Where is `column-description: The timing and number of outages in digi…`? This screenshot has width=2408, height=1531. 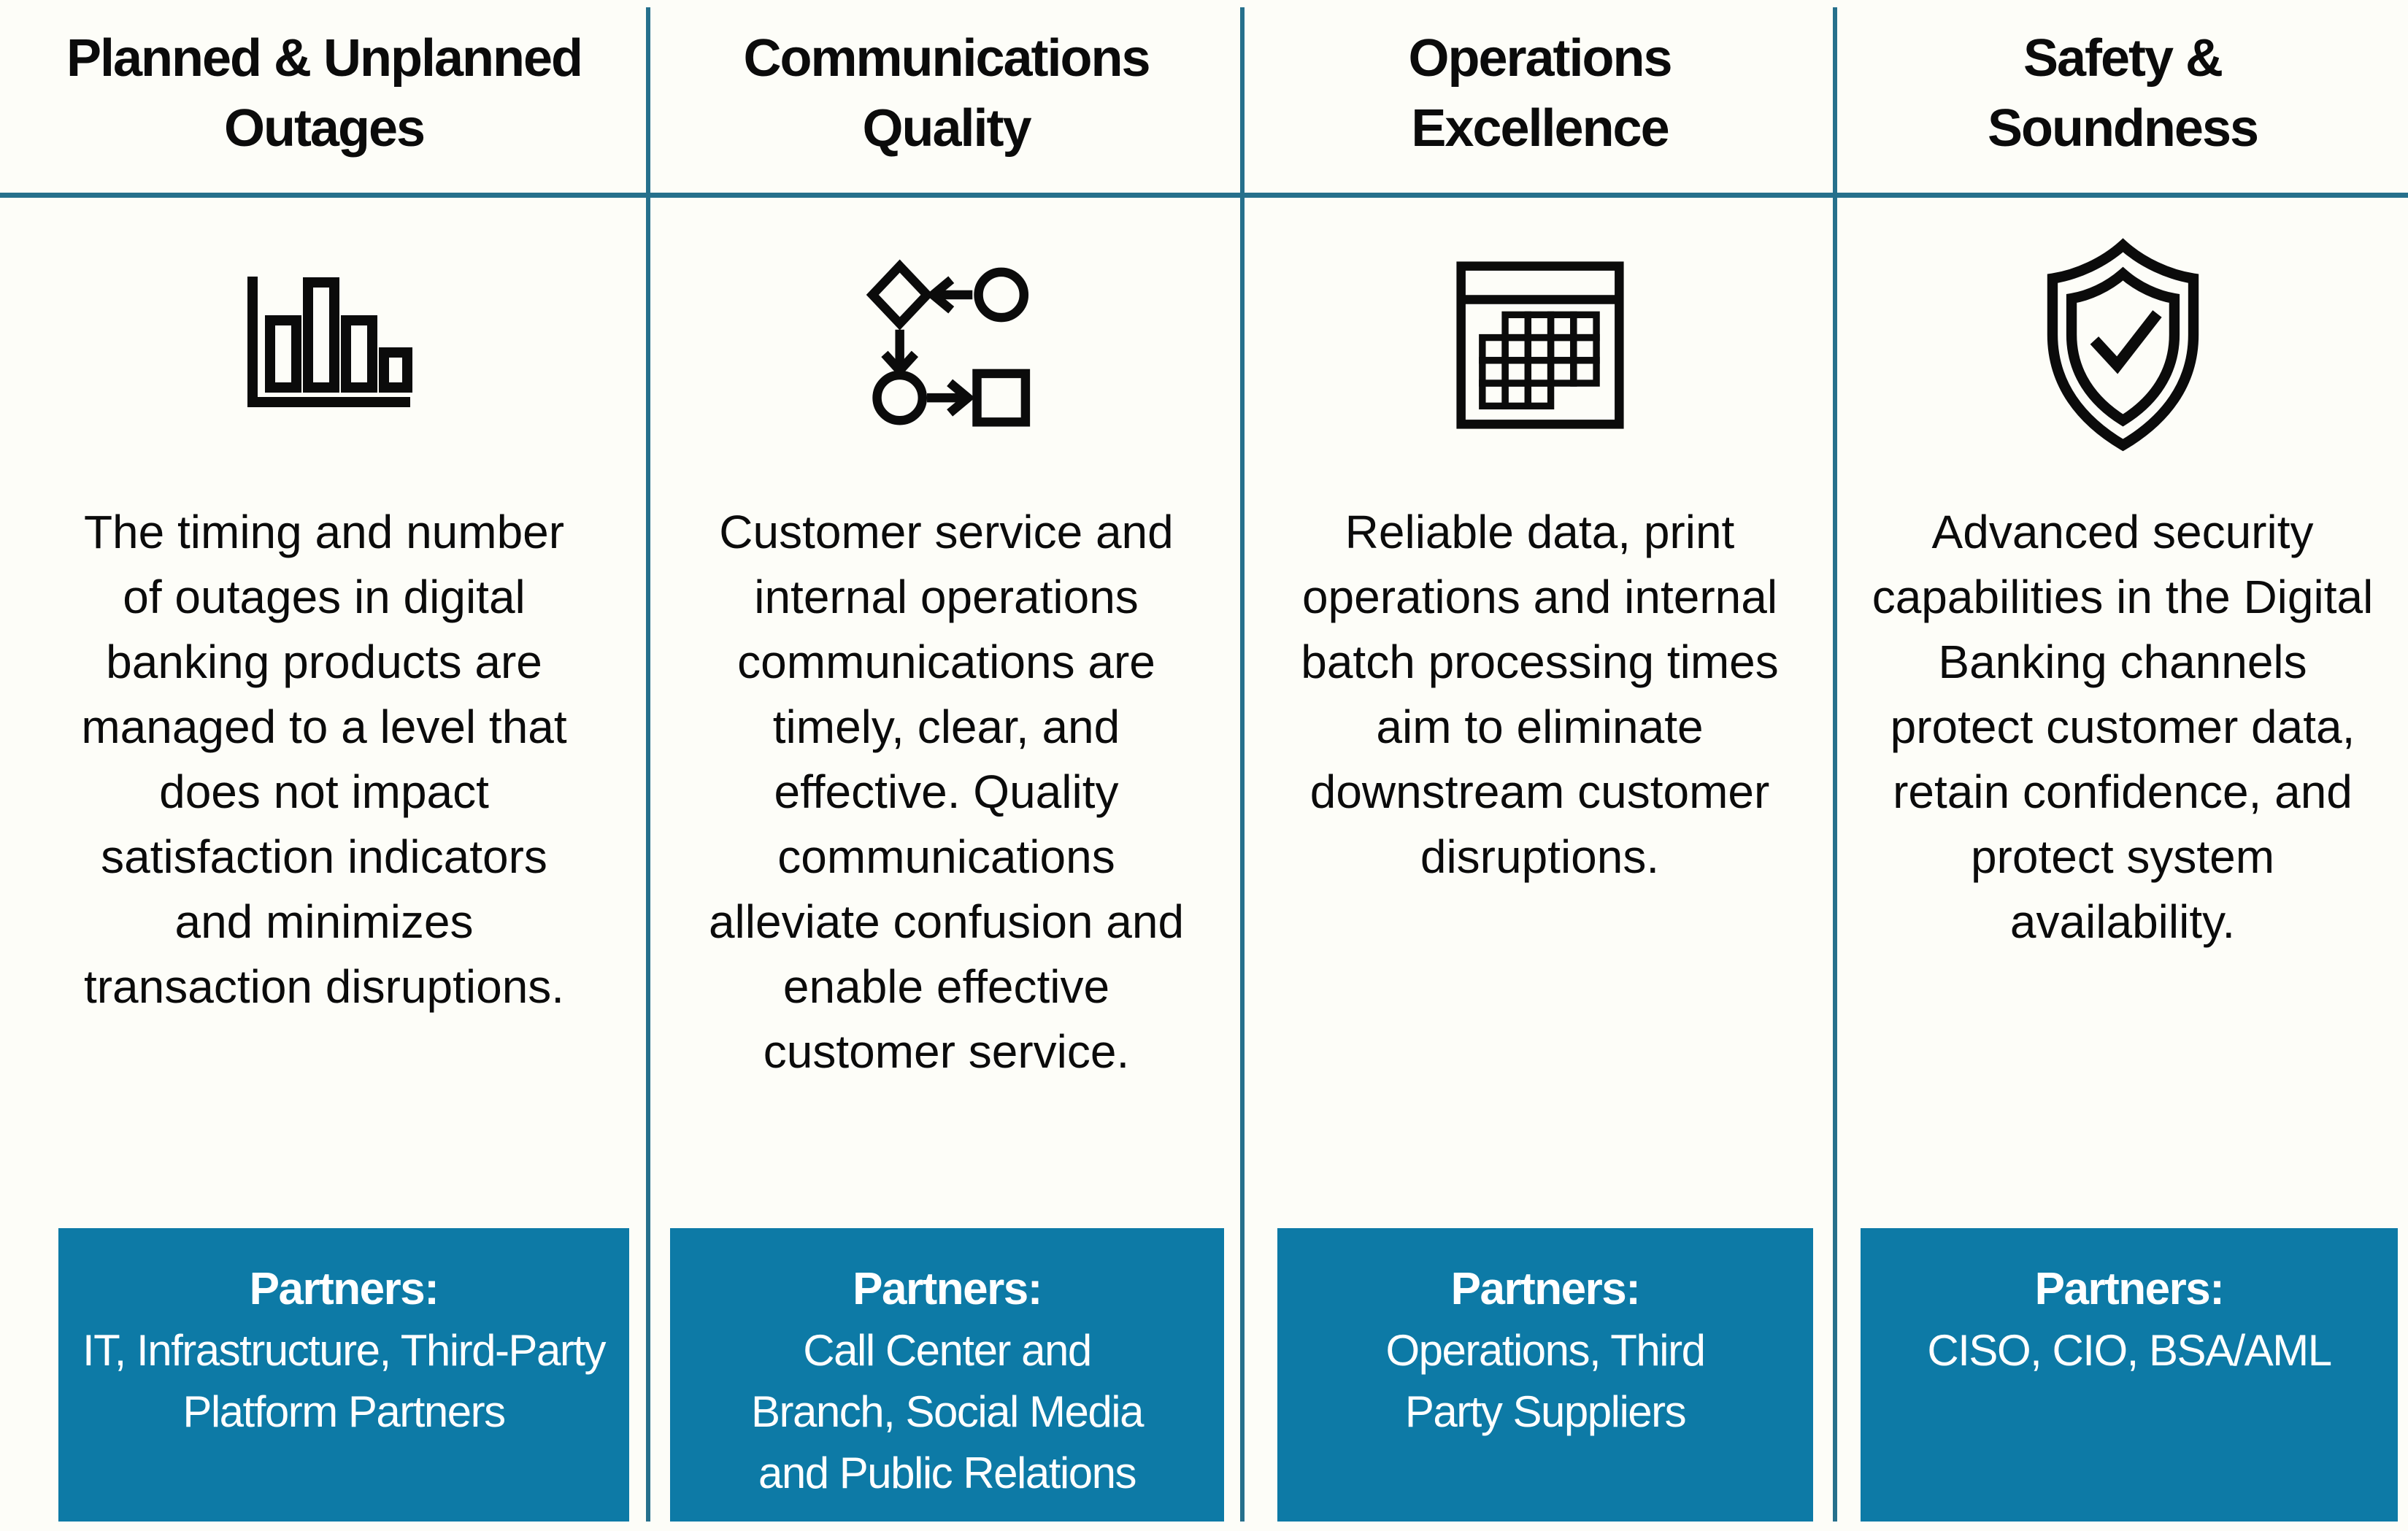
column-description: The timing and number of outages in digi… is located at coordinates (324, 759).